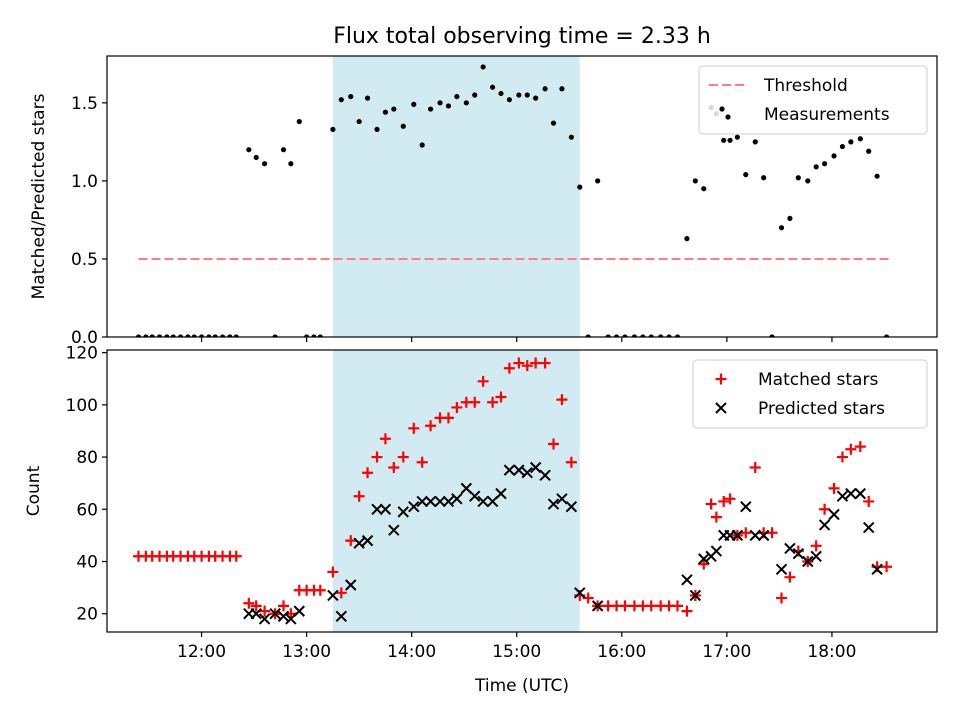  What do you see at coordinates (721, 379) in the screenshot?
I see `legend-matched-swatch` at bounding box center [721, 379].